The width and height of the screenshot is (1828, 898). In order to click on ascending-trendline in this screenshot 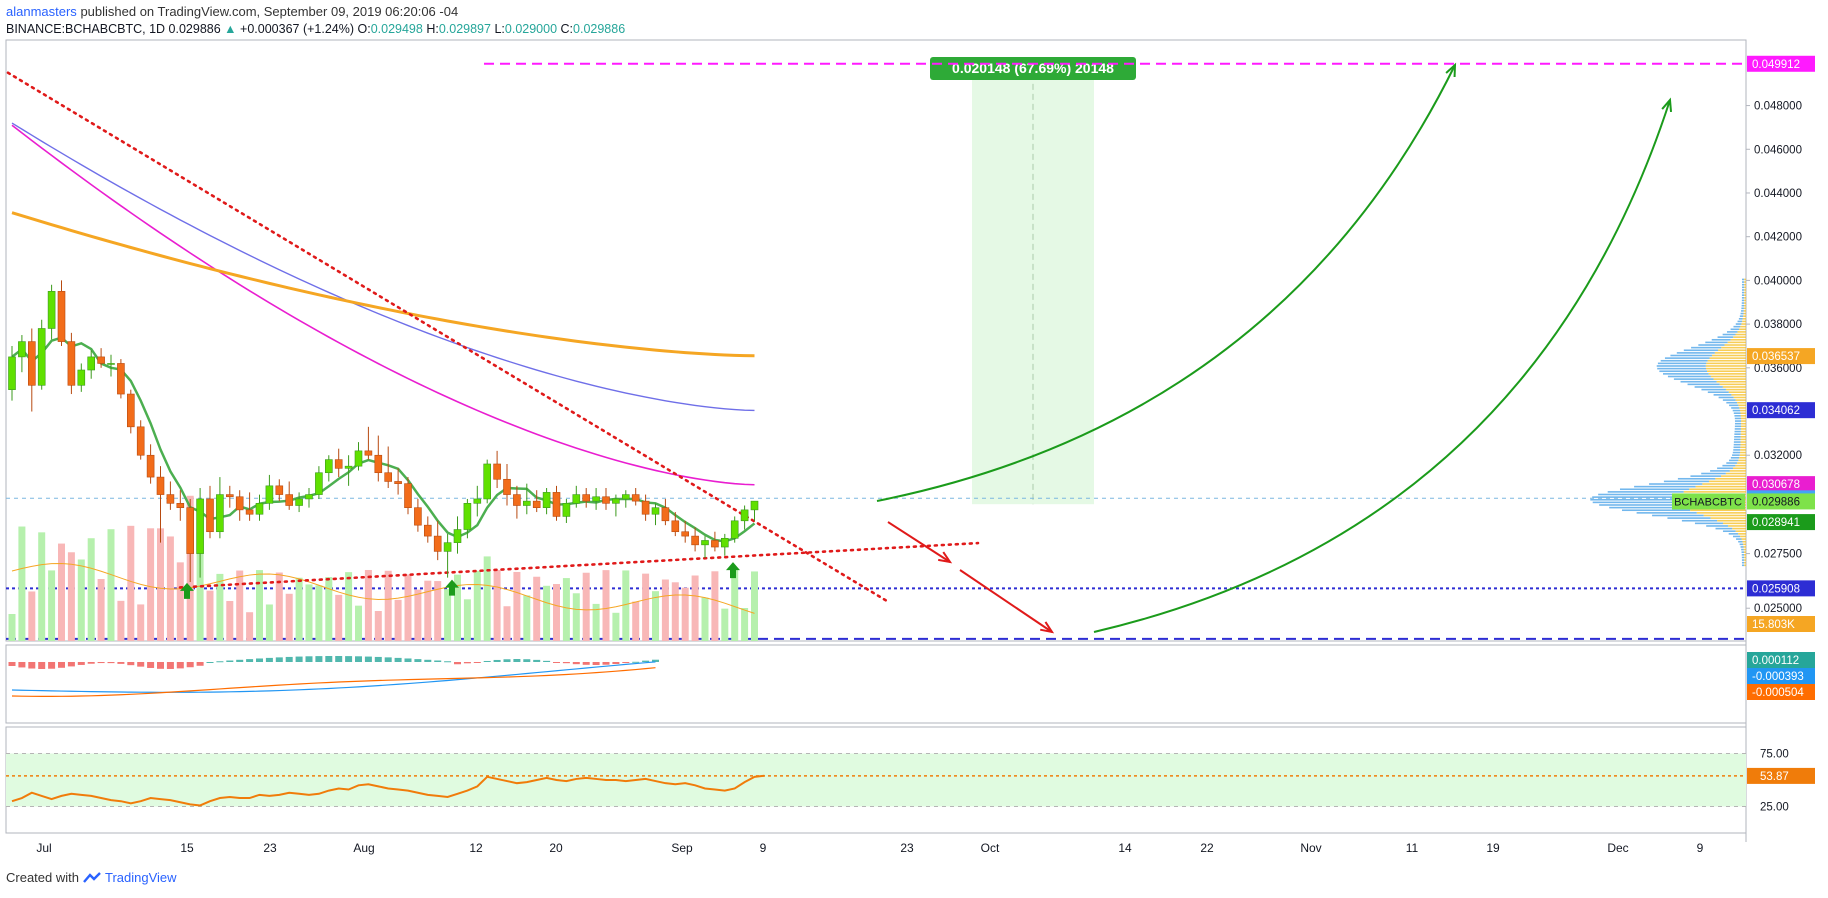, I will do `click(579, 565)`.